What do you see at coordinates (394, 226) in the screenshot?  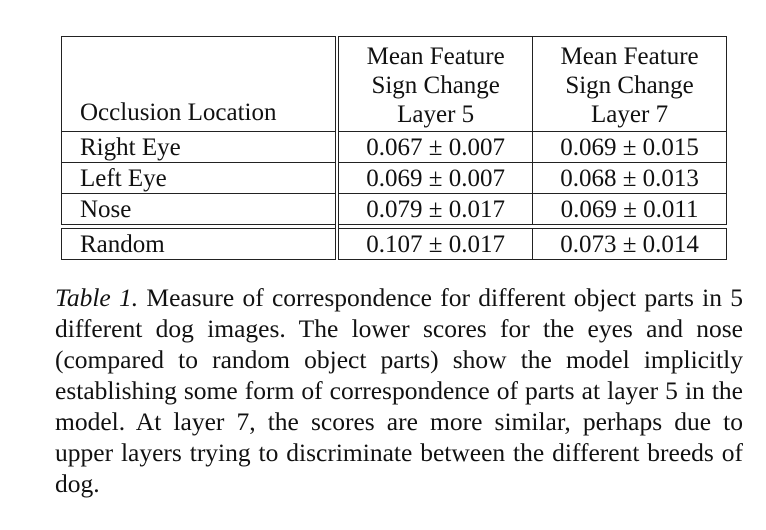 I see `table-row-gap` at bounding box center [394, 226].